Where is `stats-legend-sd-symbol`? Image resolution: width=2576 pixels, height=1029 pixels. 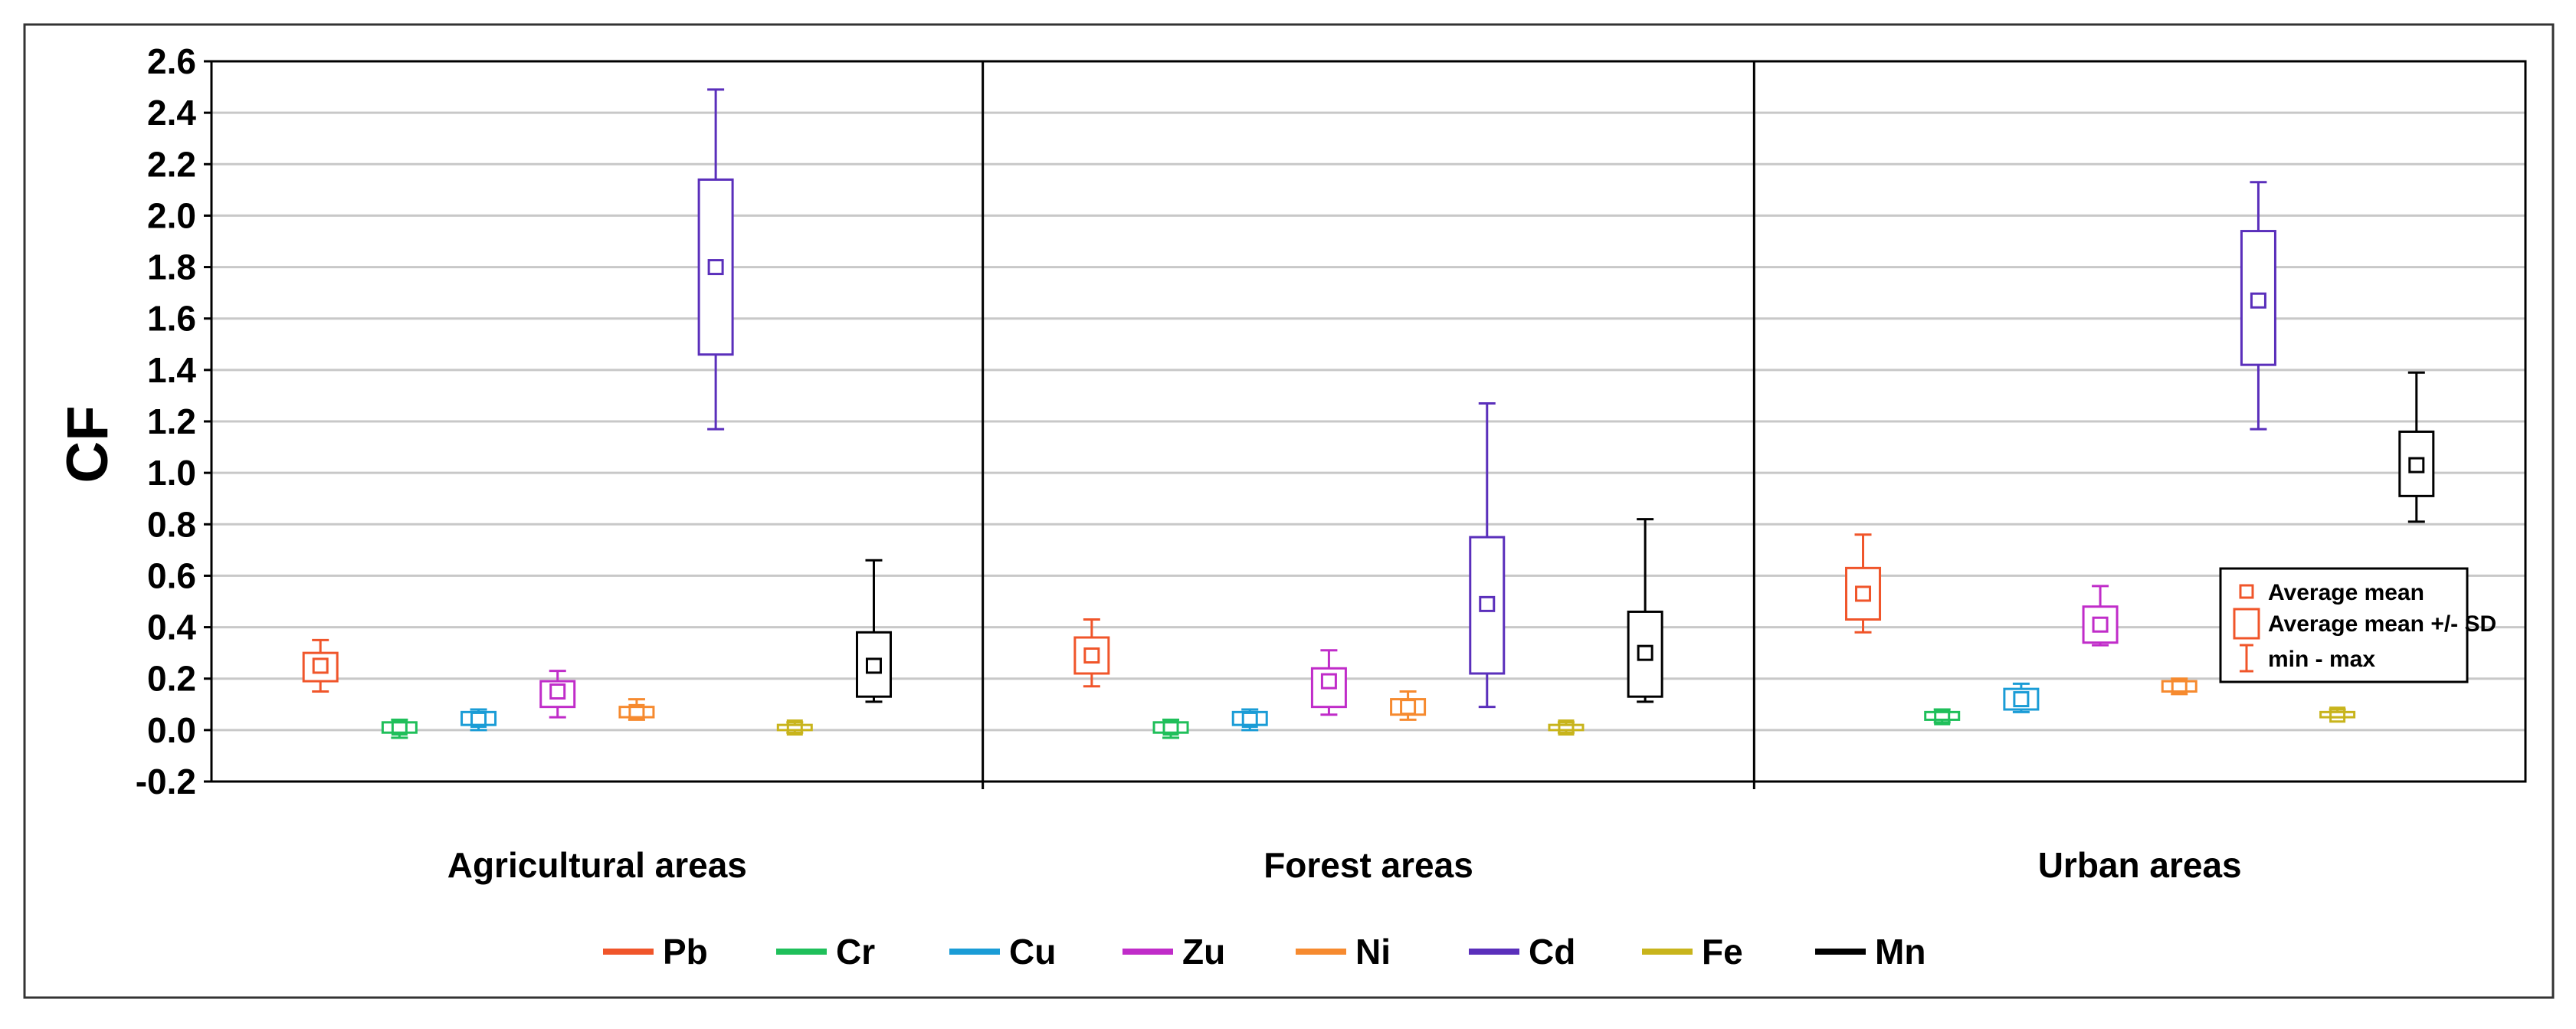 stats-legend-sd-symbol is located at coordinates (2246, 624).